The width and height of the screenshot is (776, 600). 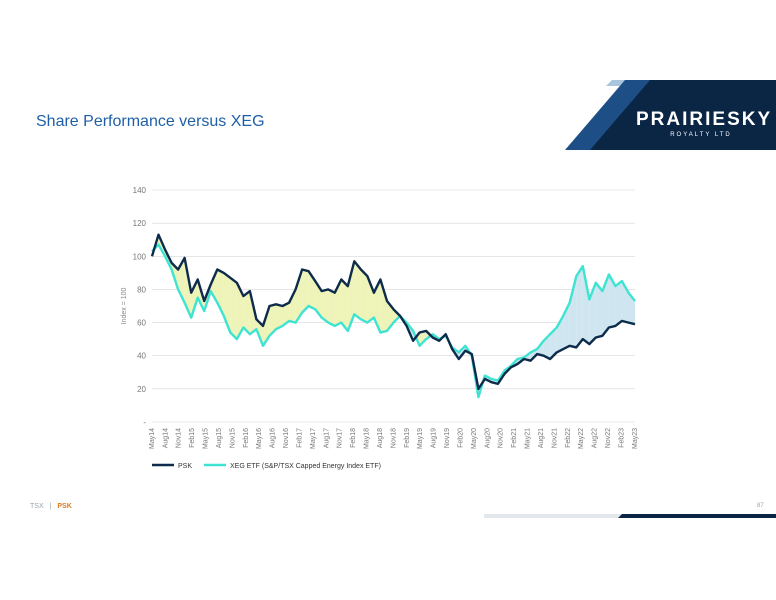 What do you see at coordinates (554, 438) in the screenshot?
I see `x-tick-label: Nov21` at bounding box center [554, 438].